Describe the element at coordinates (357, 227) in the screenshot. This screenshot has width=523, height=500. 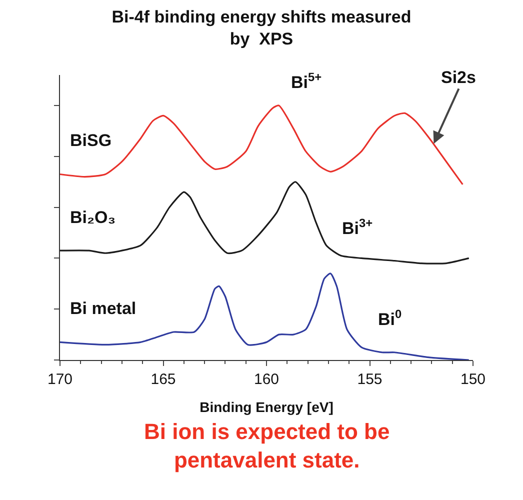
I see `annotation: Bi$^{3+}$` at that location.